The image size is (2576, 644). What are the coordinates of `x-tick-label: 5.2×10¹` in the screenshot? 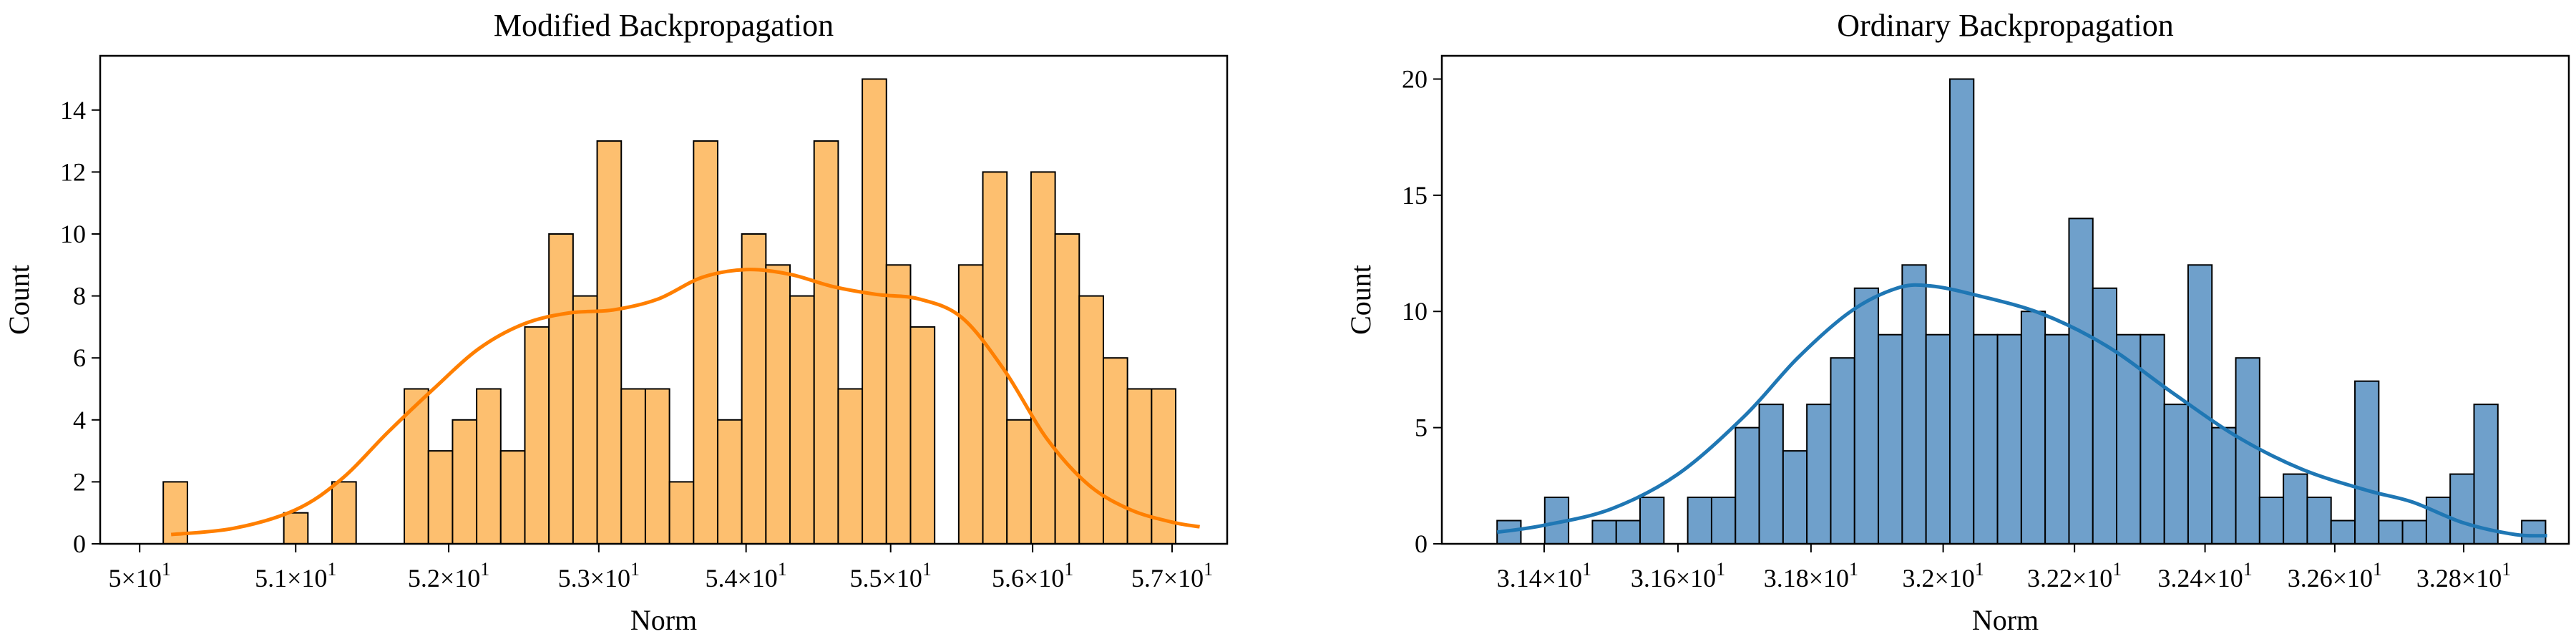 It's located at (448, 575).